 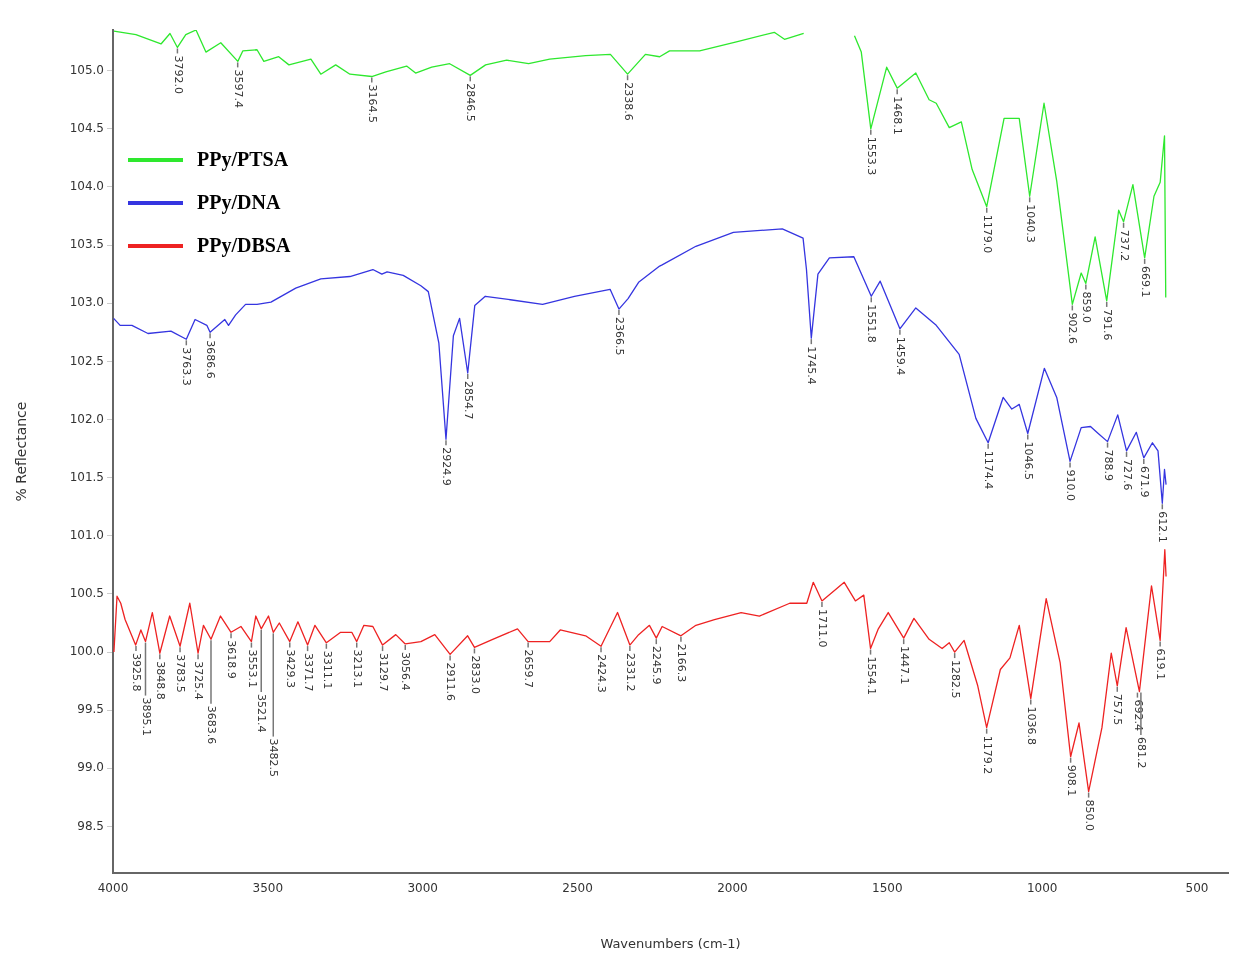 What do you see at coordinates (1144, 481) in the screenshot?
I see `annotation: 671.9` at bounding box center [1144, 481].